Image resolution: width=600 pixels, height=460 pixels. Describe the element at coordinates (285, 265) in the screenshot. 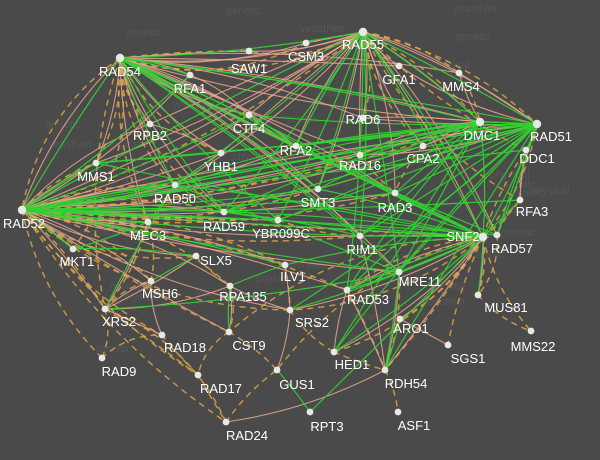

I see `graph-node-ilv1` at that location.